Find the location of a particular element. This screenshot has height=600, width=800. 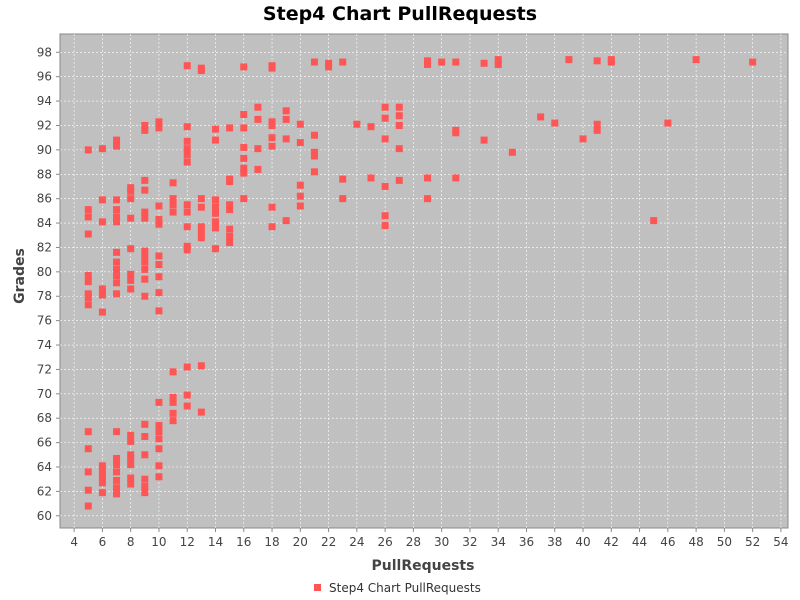

y-tick-label: 78 is located at coordinates (44, 296).